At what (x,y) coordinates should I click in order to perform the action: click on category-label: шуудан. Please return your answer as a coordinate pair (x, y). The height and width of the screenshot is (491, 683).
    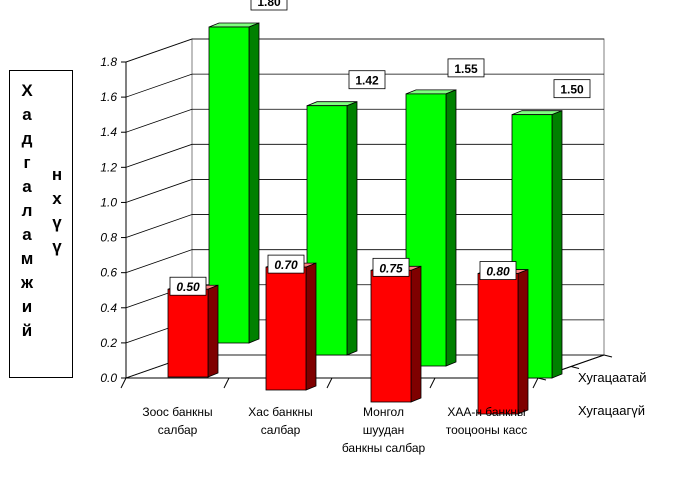
    Looking at the image, I should click on (384, 430).